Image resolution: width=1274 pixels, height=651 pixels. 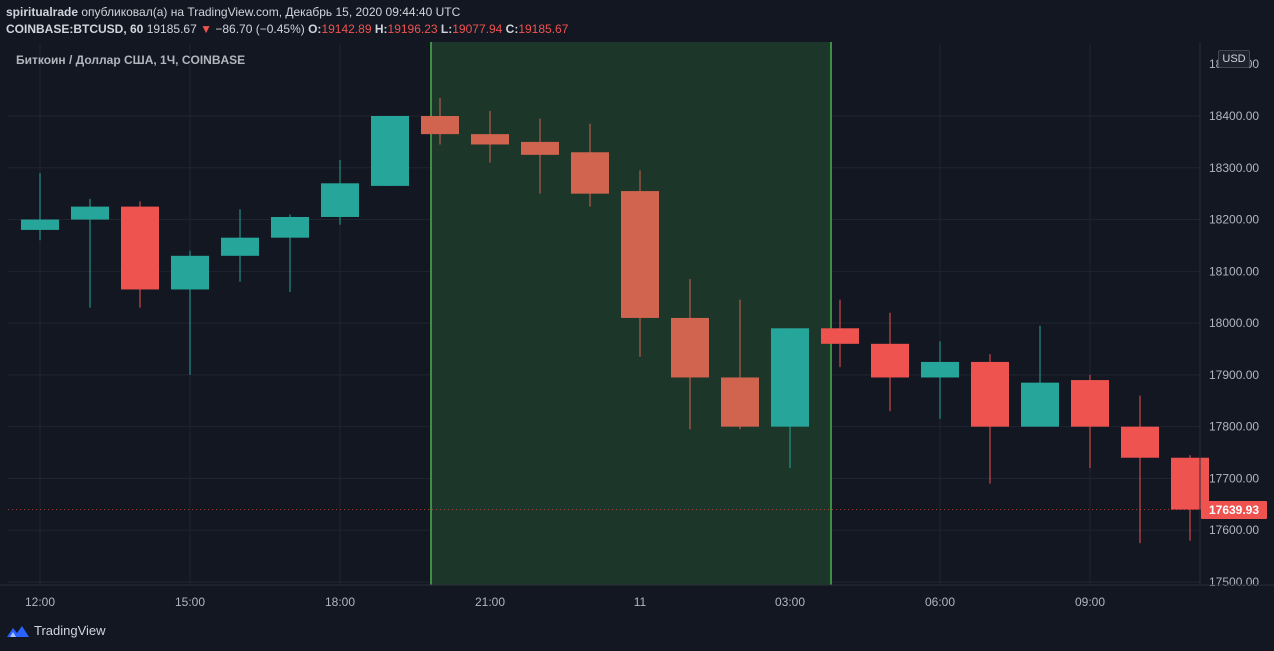 What do you see at coordinates (1234, 375) in the screenshot?
I see `y-tick-label: 17900.00` at bounding box center [1234, 375].